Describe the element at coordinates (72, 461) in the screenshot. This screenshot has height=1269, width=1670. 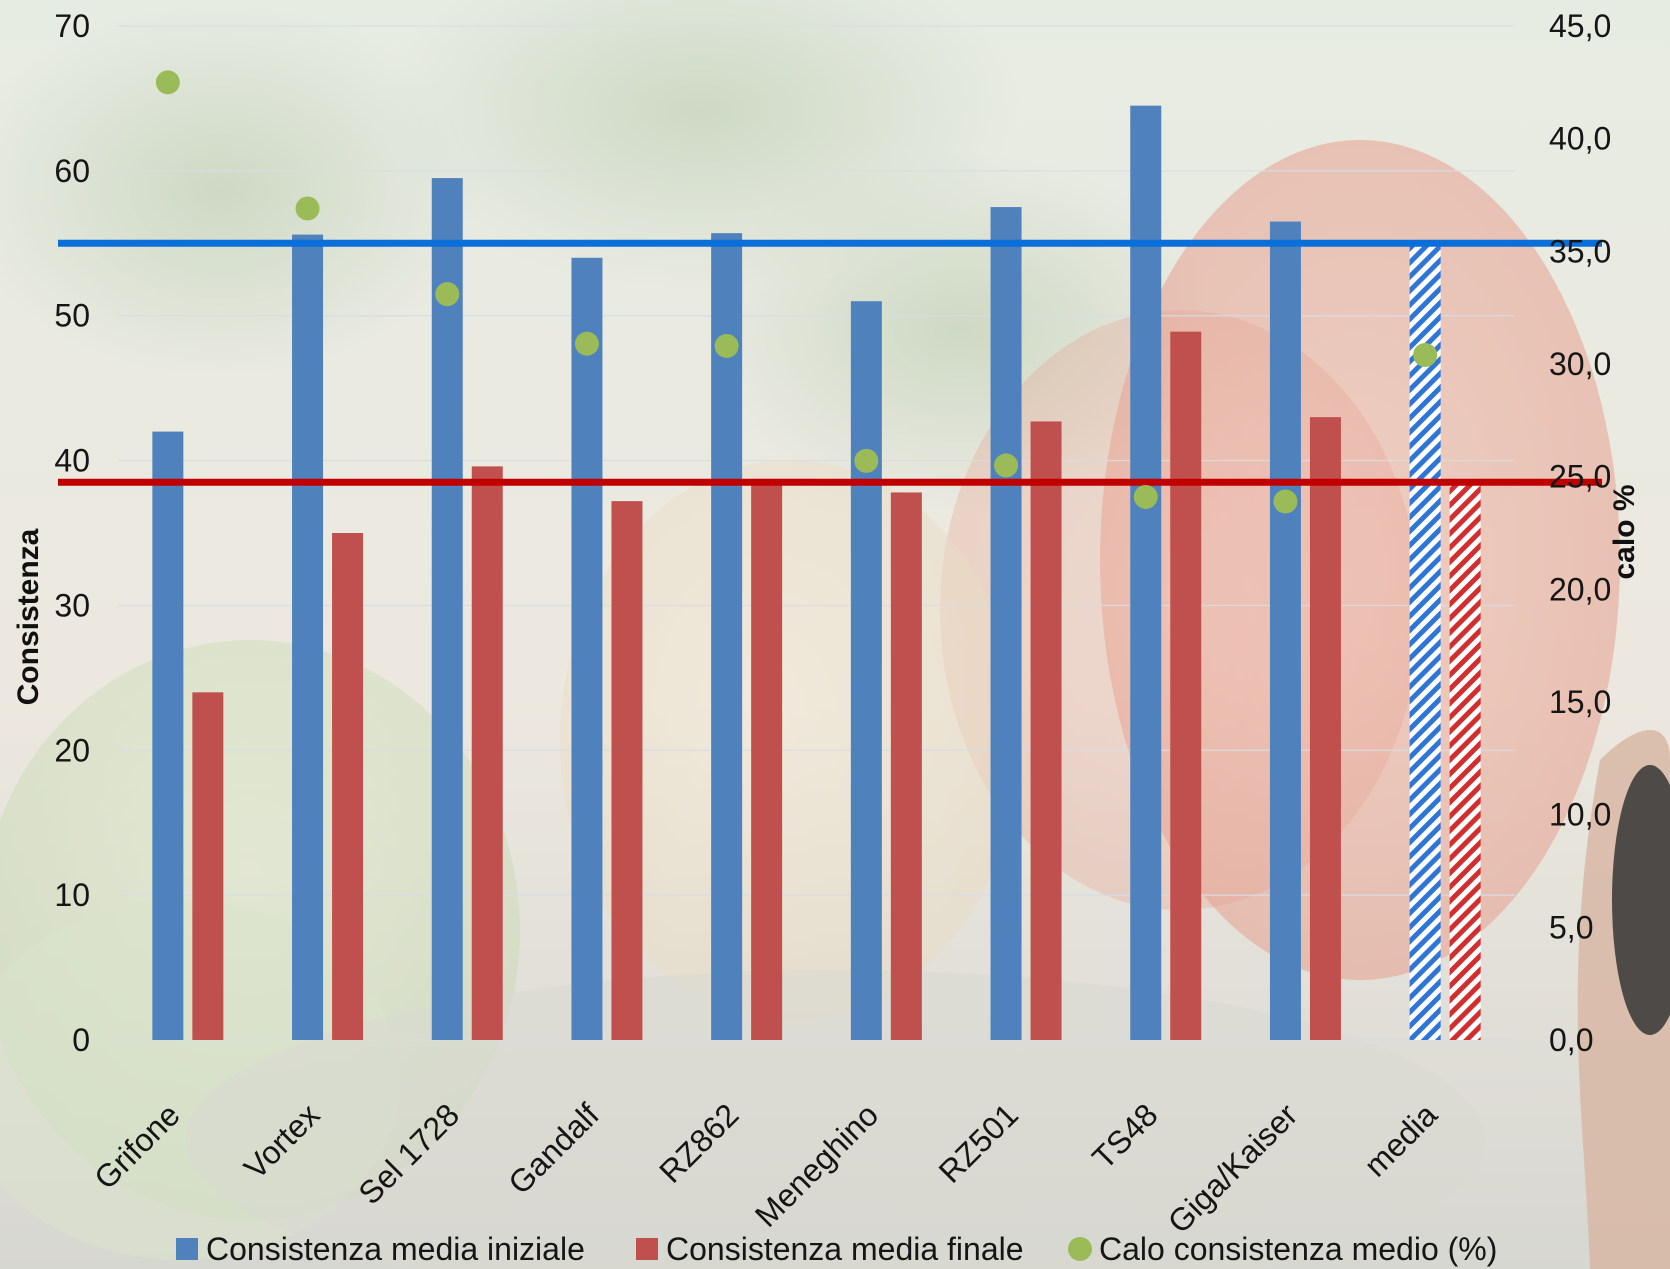
I see `y-tick-label-left: 40` at that location.